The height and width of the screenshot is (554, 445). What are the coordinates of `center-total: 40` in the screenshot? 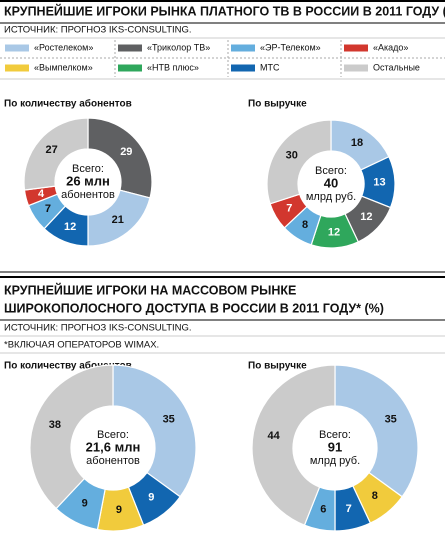 It's located at (331, 182).